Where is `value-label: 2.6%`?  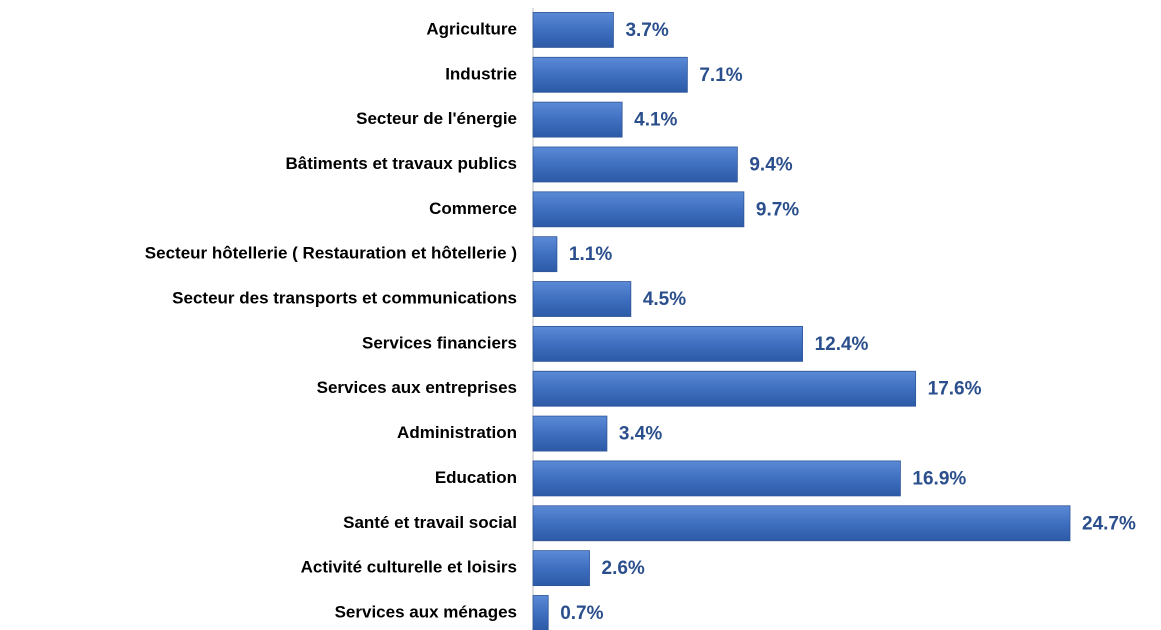
value-label: 2.6% is located at coordinates (623, 568).